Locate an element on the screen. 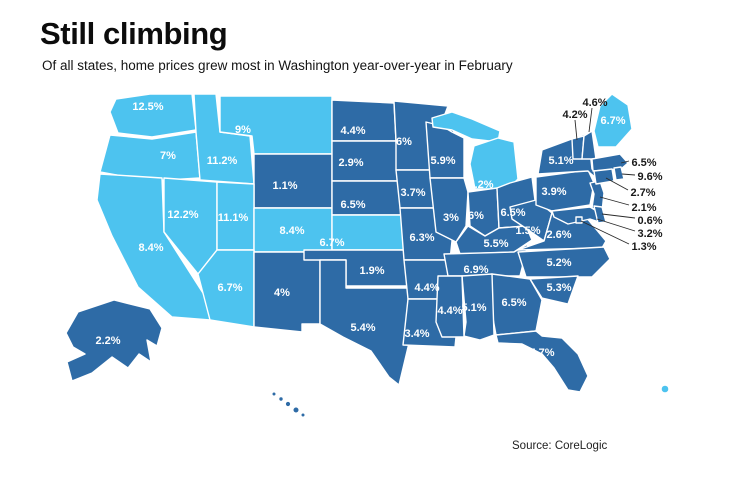 This screenshot has height=482, width=740. leader-line-RI is located at coordinates (628, 174).